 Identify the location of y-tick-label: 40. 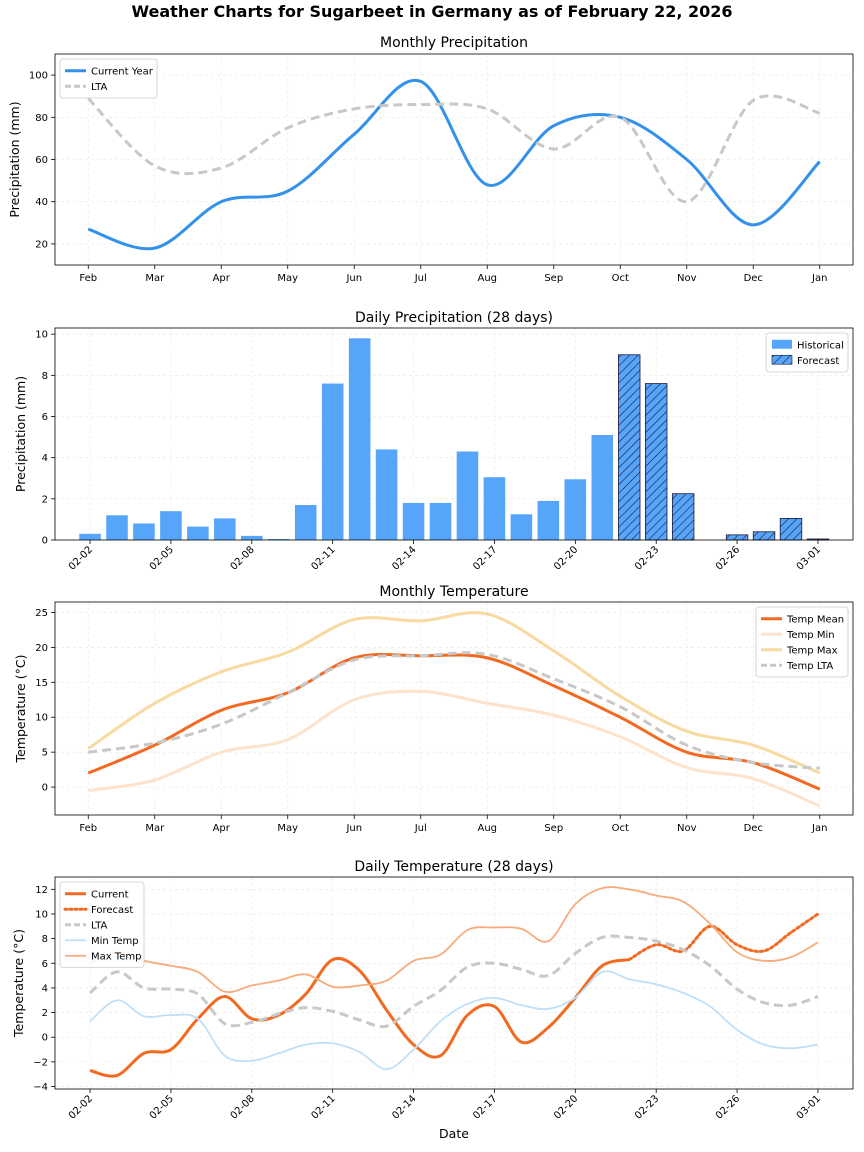
(41, 202).